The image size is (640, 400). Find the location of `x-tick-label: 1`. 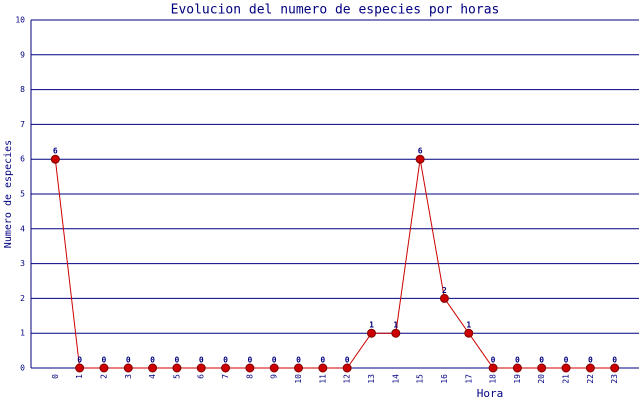

x-tick-label: 1 is located at coordinates (79, 376).